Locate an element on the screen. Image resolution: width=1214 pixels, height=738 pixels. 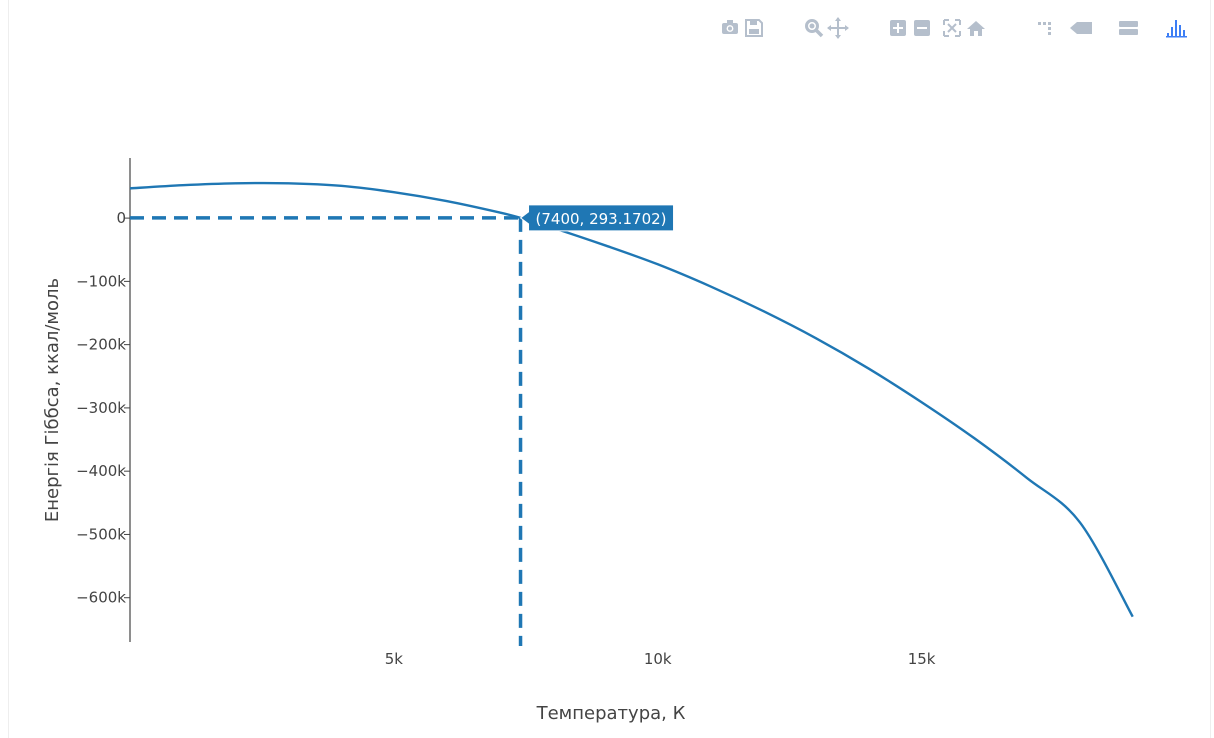
save-icon is located at coordinates (754, 28).